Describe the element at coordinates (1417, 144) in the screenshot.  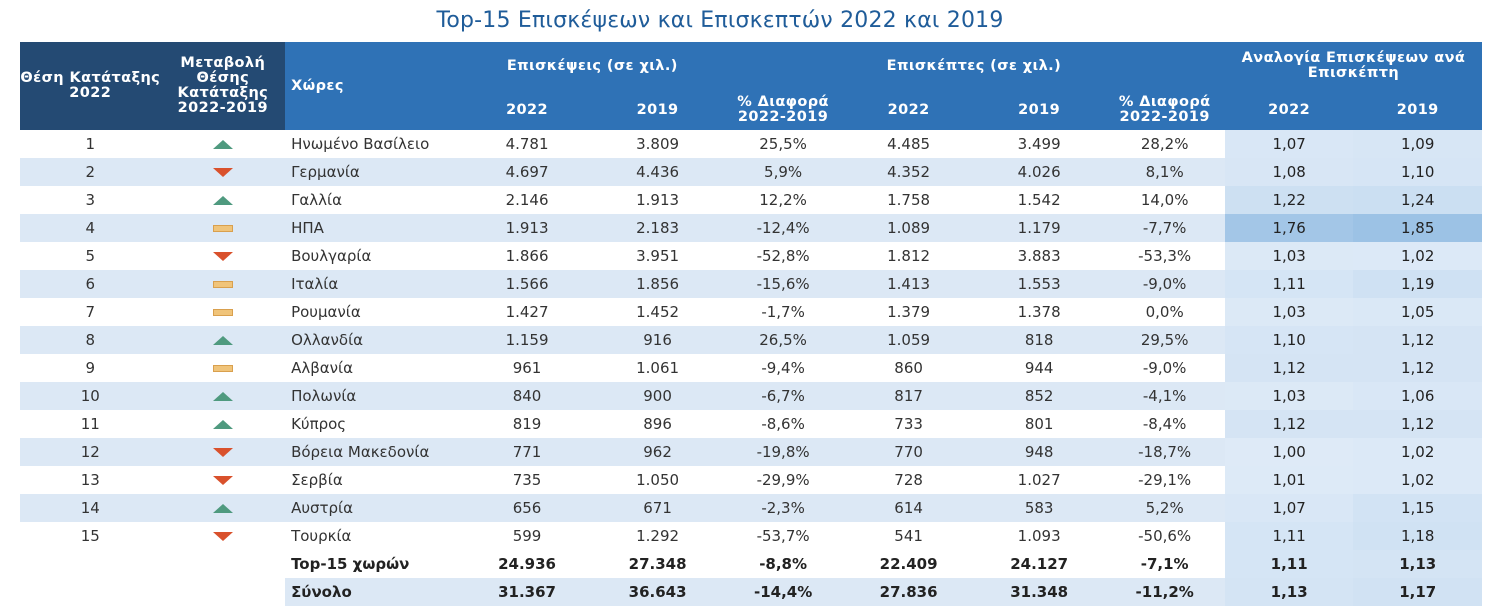
I see `r19-cell: 1,09` at that location.